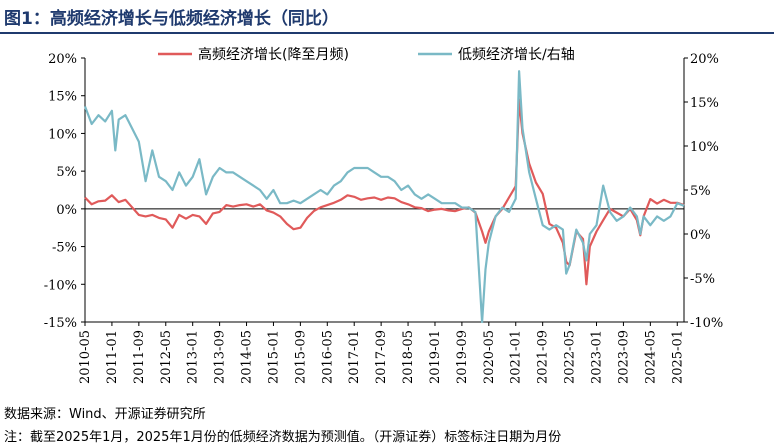 The height and width of the screenshot is (445, 774). Describe the element at coordinates (60, 323) in the screenshot. I see `left-tick-label: -15%` at that location.